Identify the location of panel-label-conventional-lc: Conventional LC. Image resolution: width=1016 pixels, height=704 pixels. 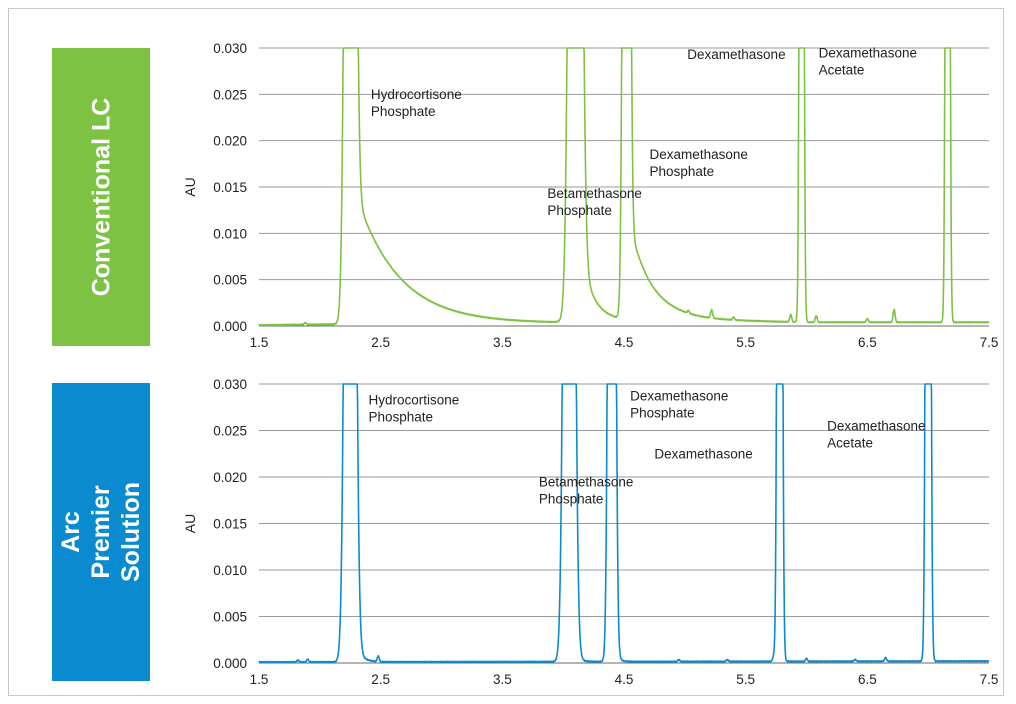
(101, 197).